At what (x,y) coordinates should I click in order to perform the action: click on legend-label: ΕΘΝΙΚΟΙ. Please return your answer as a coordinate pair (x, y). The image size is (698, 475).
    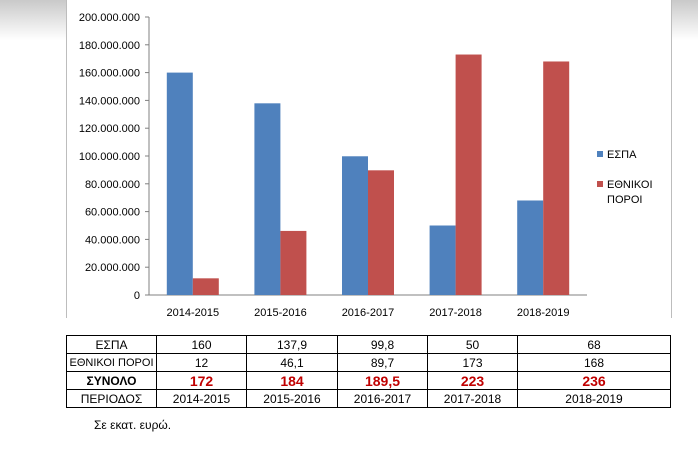
    Looking at the image, I should click on (630, 185).